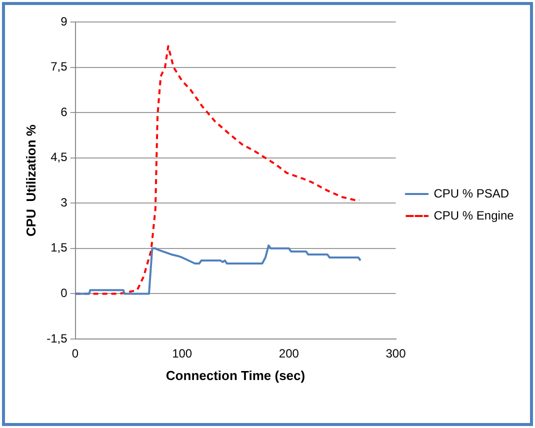  What do you see at coordinates (64, 21) in the screenshot?
I see `y-tick-label: 9` at bounding box center [64, 21].